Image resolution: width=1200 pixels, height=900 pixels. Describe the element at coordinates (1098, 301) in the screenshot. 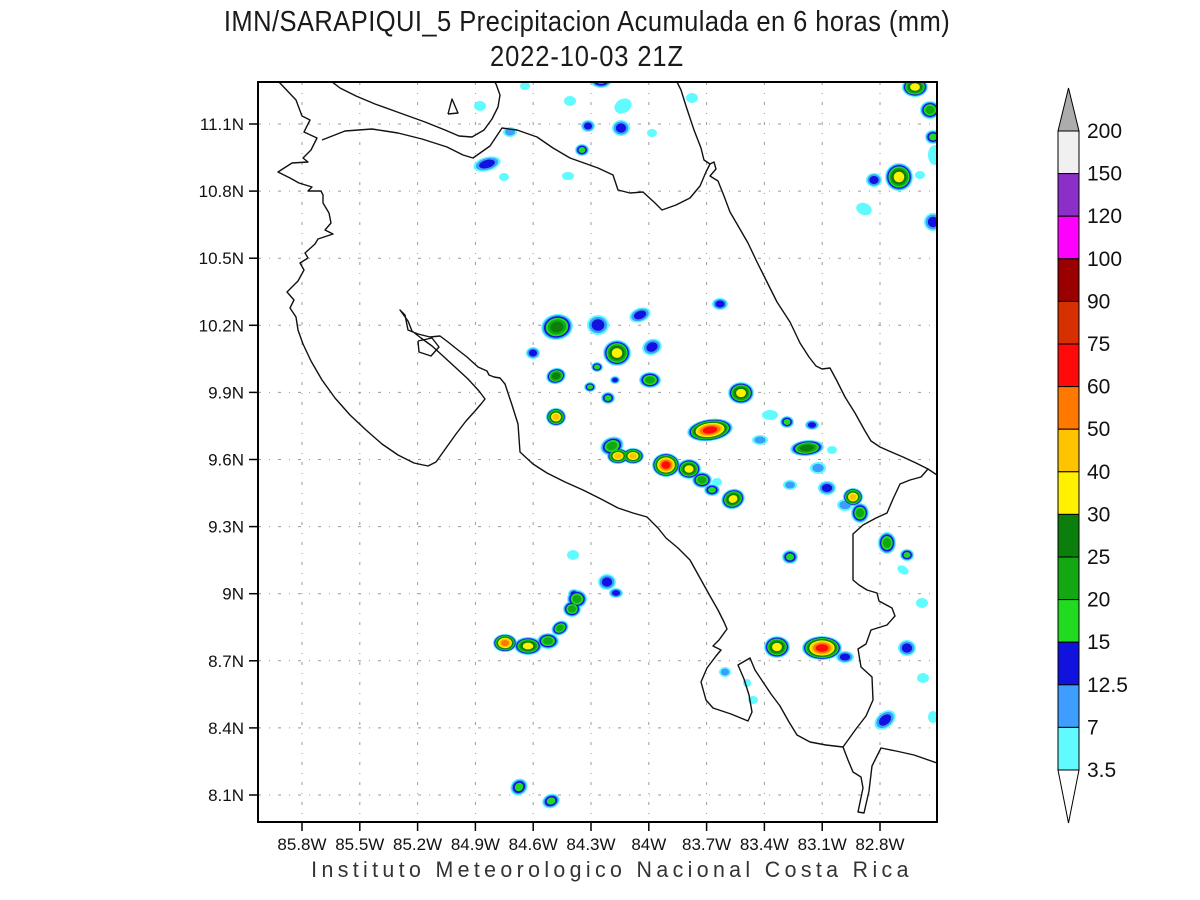

I see `colorbar-label-90: 90` at that location.